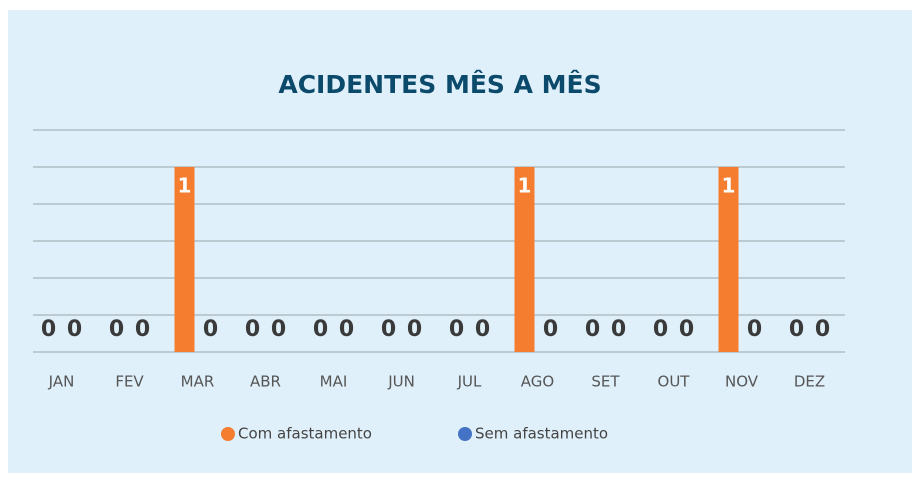  What do you see at coordinates (469, 382) in the screenshot?
I see `x-tick-label: JUL` at bounding box center [469, 382].